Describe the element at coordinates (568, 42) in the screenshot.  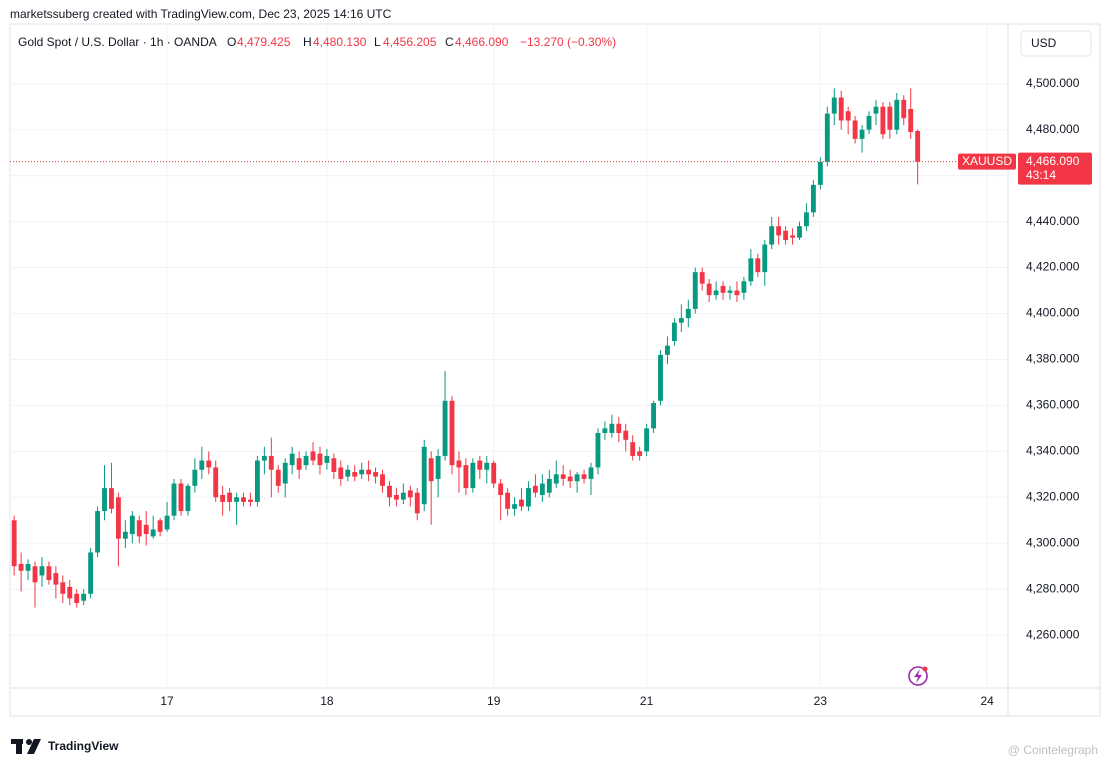
I see `legend-change: −13.270 (−0.30%)` at that location.